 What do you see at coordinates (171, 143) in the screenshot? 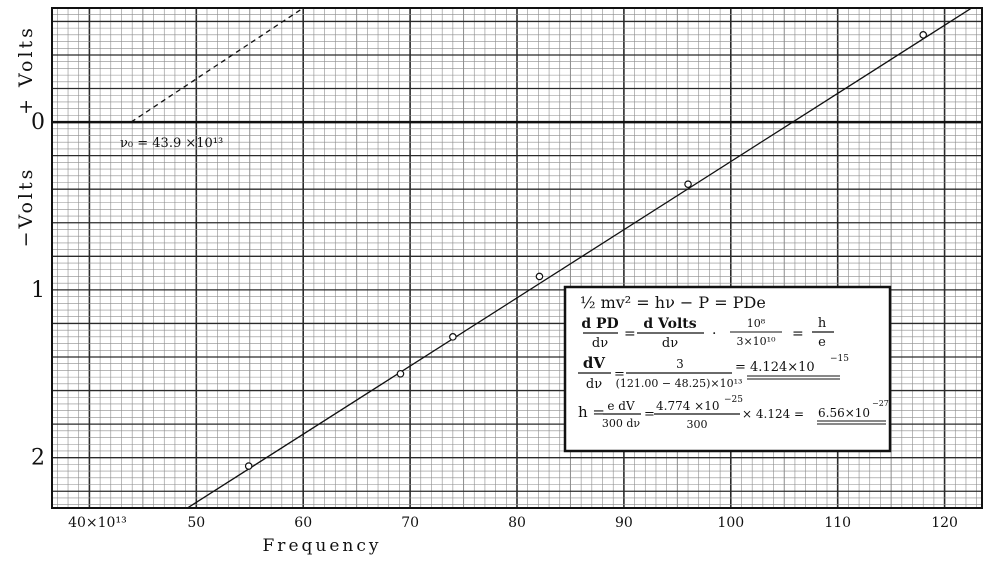
I see `threshold-annotation: ν₀ = 43.9 ×10¹³` at bounding box center [171, 143].